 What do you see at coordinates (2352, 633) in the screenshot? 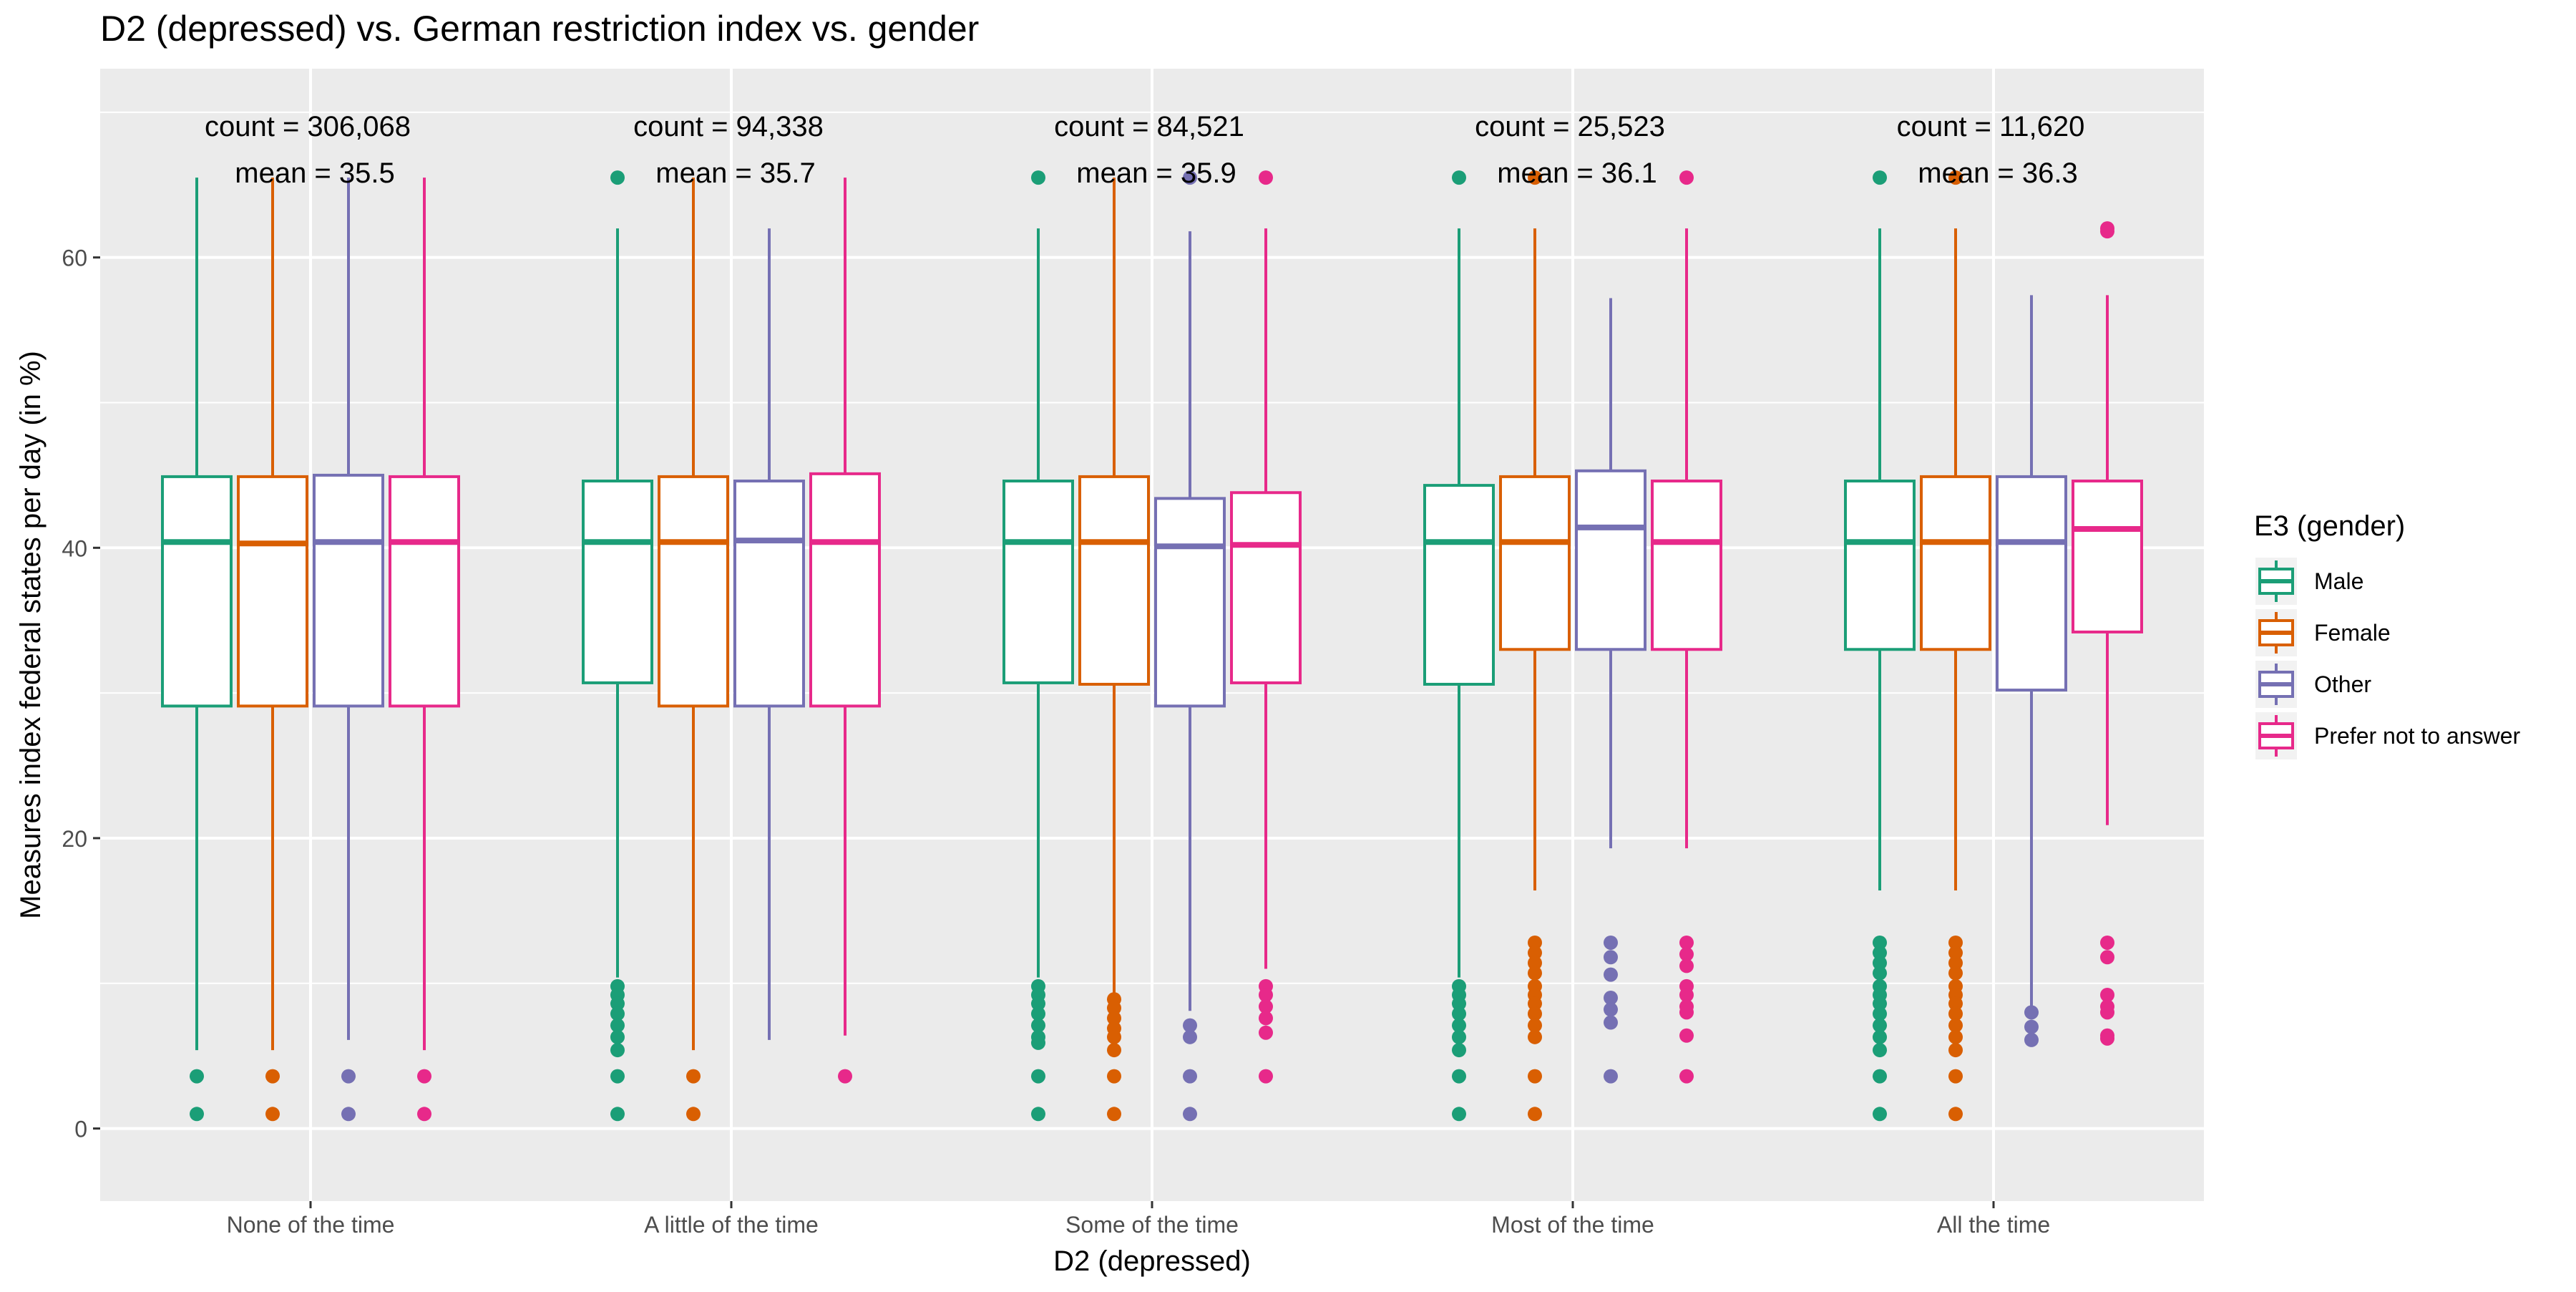
I see `legend-label: Female` at bounding box center [2352, 633].